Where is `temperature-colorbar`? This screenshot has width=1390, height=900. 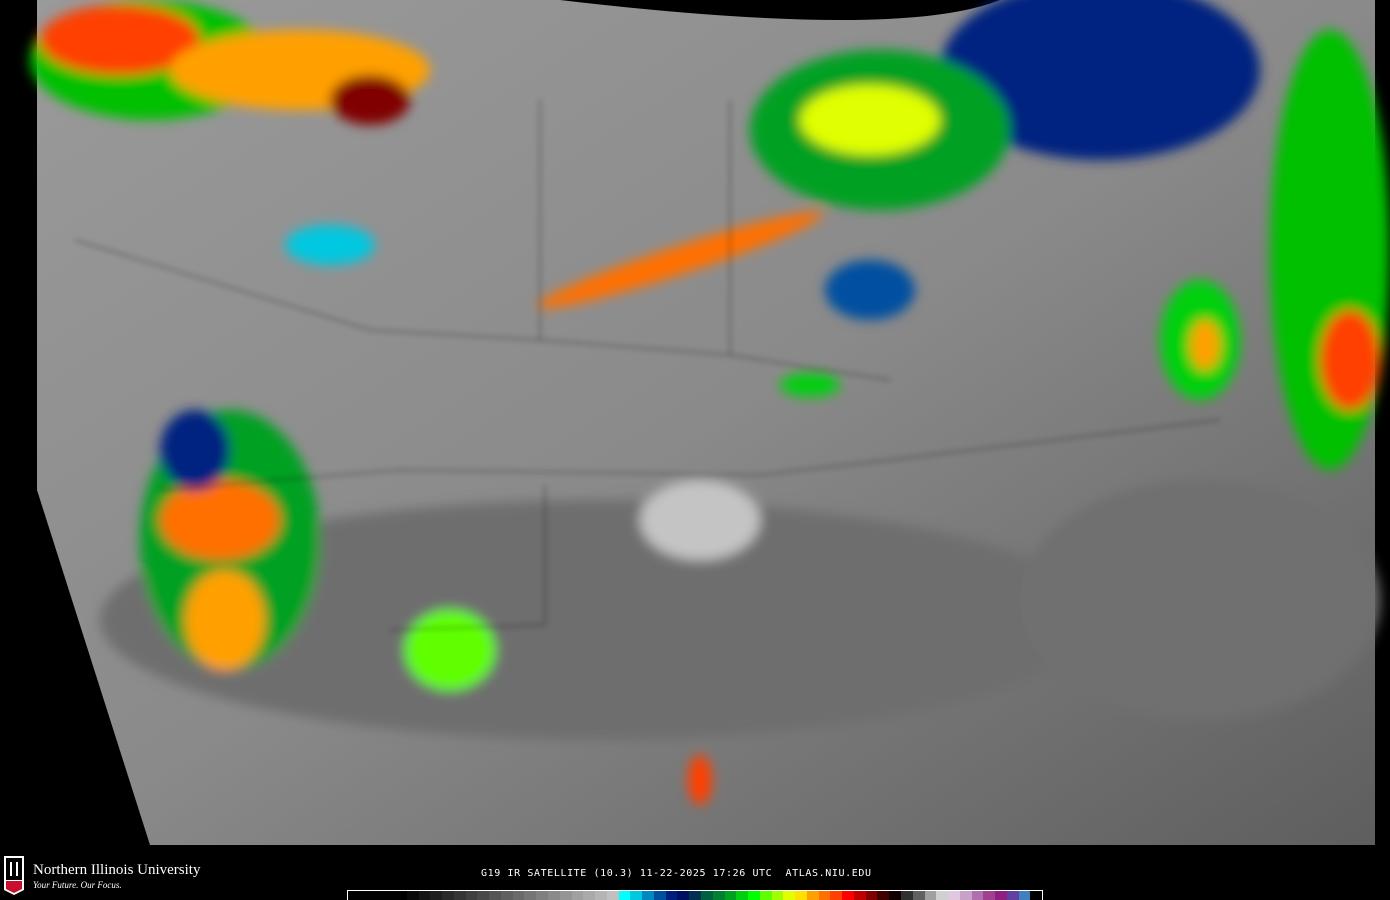
temperature-colorbar is located at coordinates (695, 895).